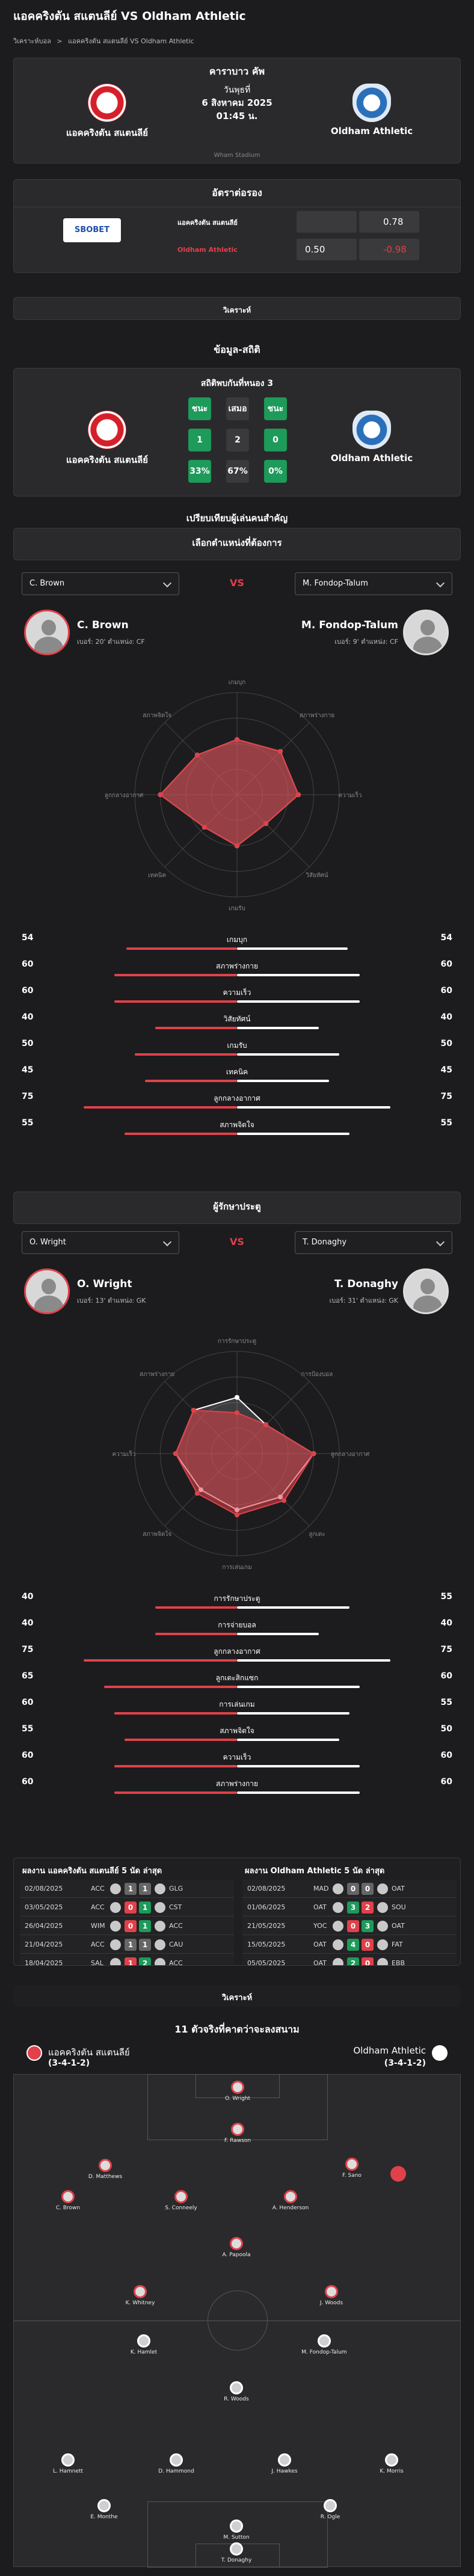  Describe the element at coordinates (327, 249) in the screenshot. I see `odds-away-line: 0.50` at that location.